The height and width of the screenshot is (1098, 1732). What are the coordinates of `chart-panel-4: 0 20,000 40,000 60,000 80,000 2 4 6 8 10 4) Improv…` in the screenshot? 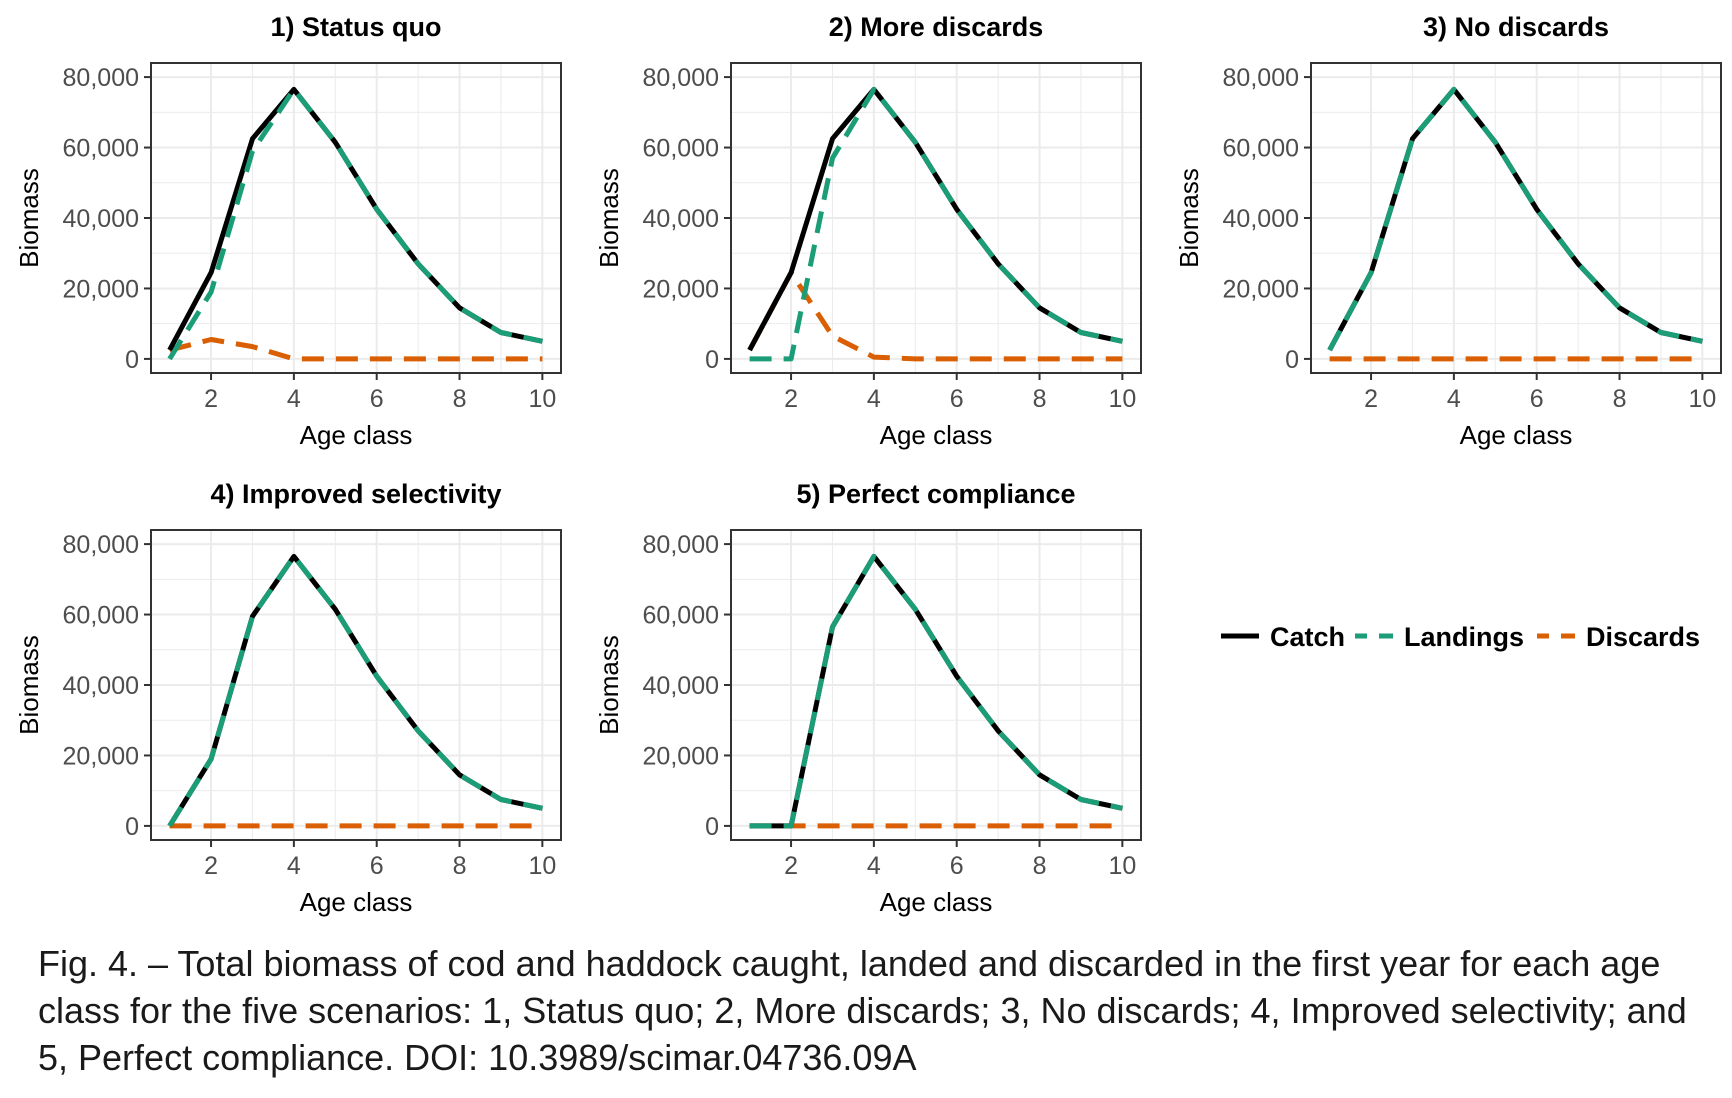 It's located at (288, 698).